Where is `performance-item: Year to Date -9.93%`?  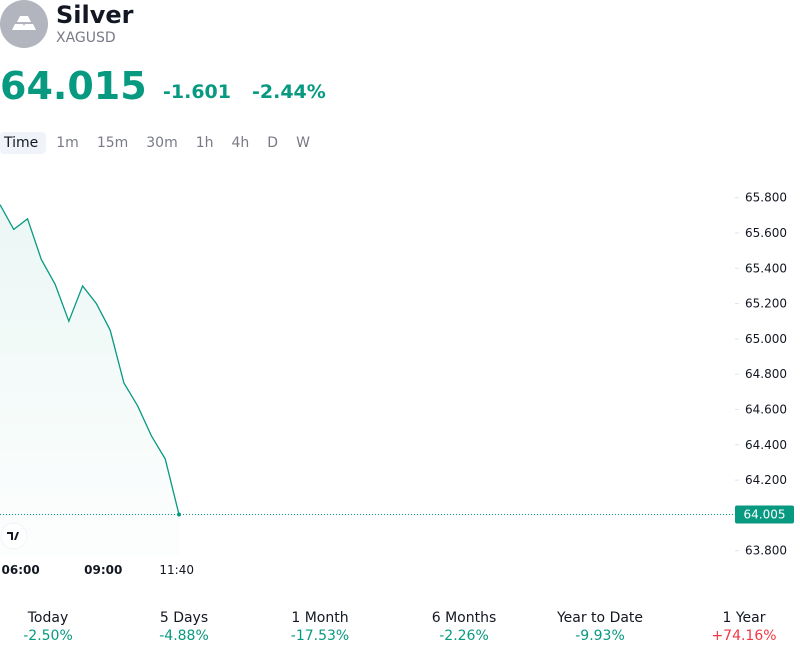 performance-item: Year to Date -9.93% is located at coordinates (600, 627).